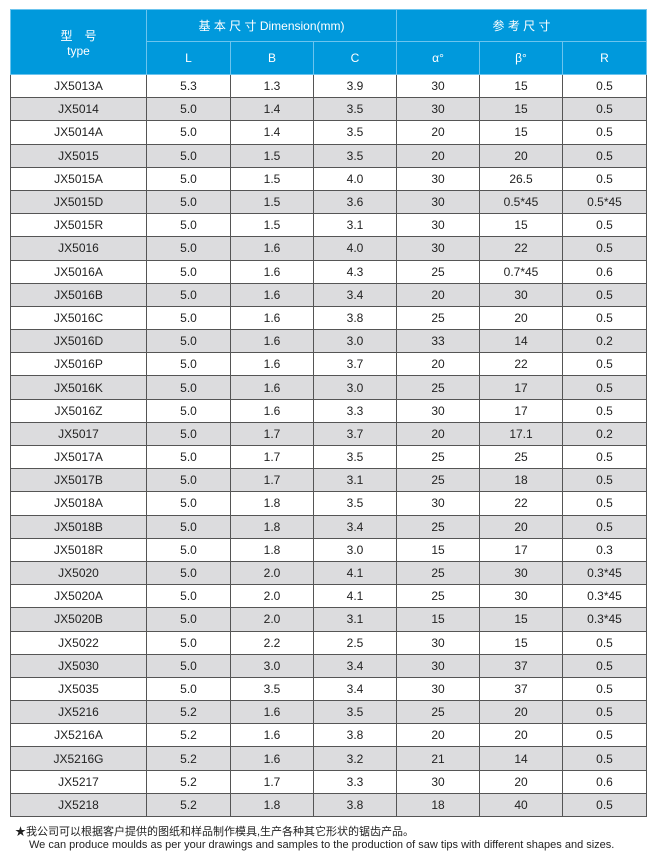  I want to click on table-row: JX5020 5.0 2.0 4.1 25 30 0.3*45, so click(329, 573).